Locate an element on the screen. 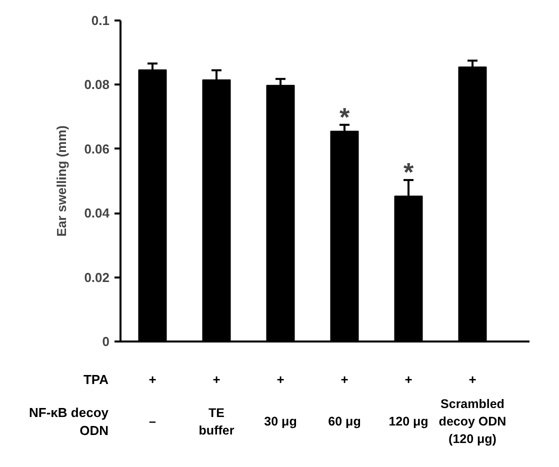  y-tick-label: 0.08 is located at coordinates (97, 84).